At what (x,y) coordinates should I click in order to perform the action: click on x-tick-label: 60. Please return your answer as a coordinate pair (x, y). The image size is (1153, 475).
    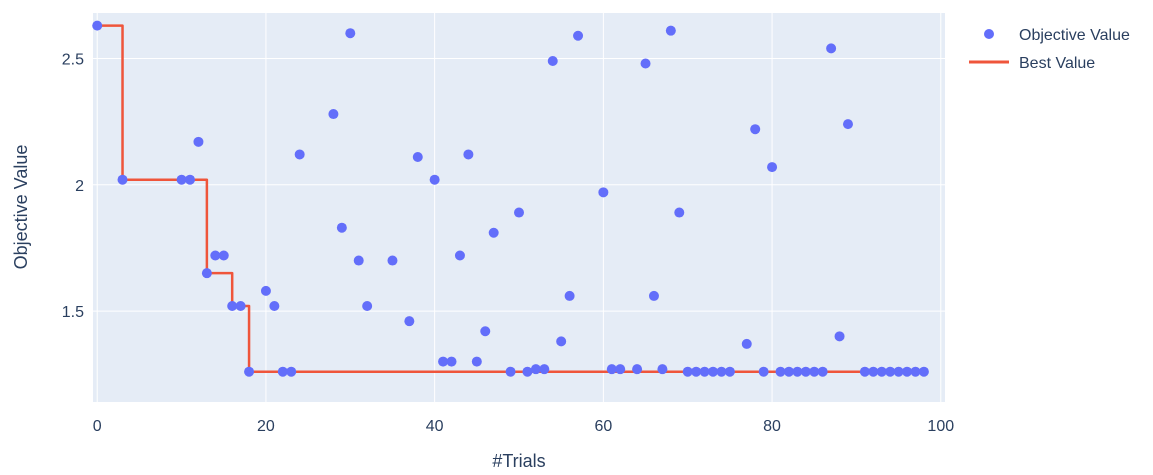
    Looking at the image, I should click on (603, 426).